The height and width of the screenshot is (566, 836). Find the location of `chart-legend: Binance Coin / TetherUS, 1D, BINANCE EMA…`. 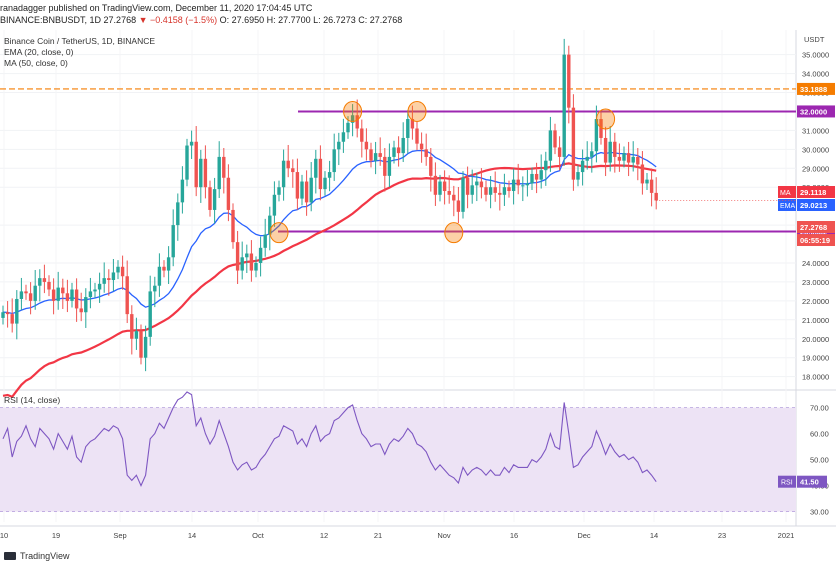

chart-legend: Binance Coin / TetherUS, 1D, BINANCE EMA… is located at coordinates (79, 52).